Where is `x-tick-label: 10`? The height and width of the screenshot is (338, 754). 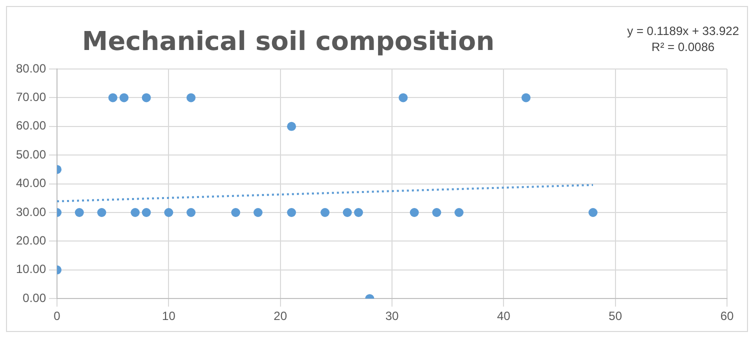
x-tick-label: 10 is located at coordinates (169, 316).